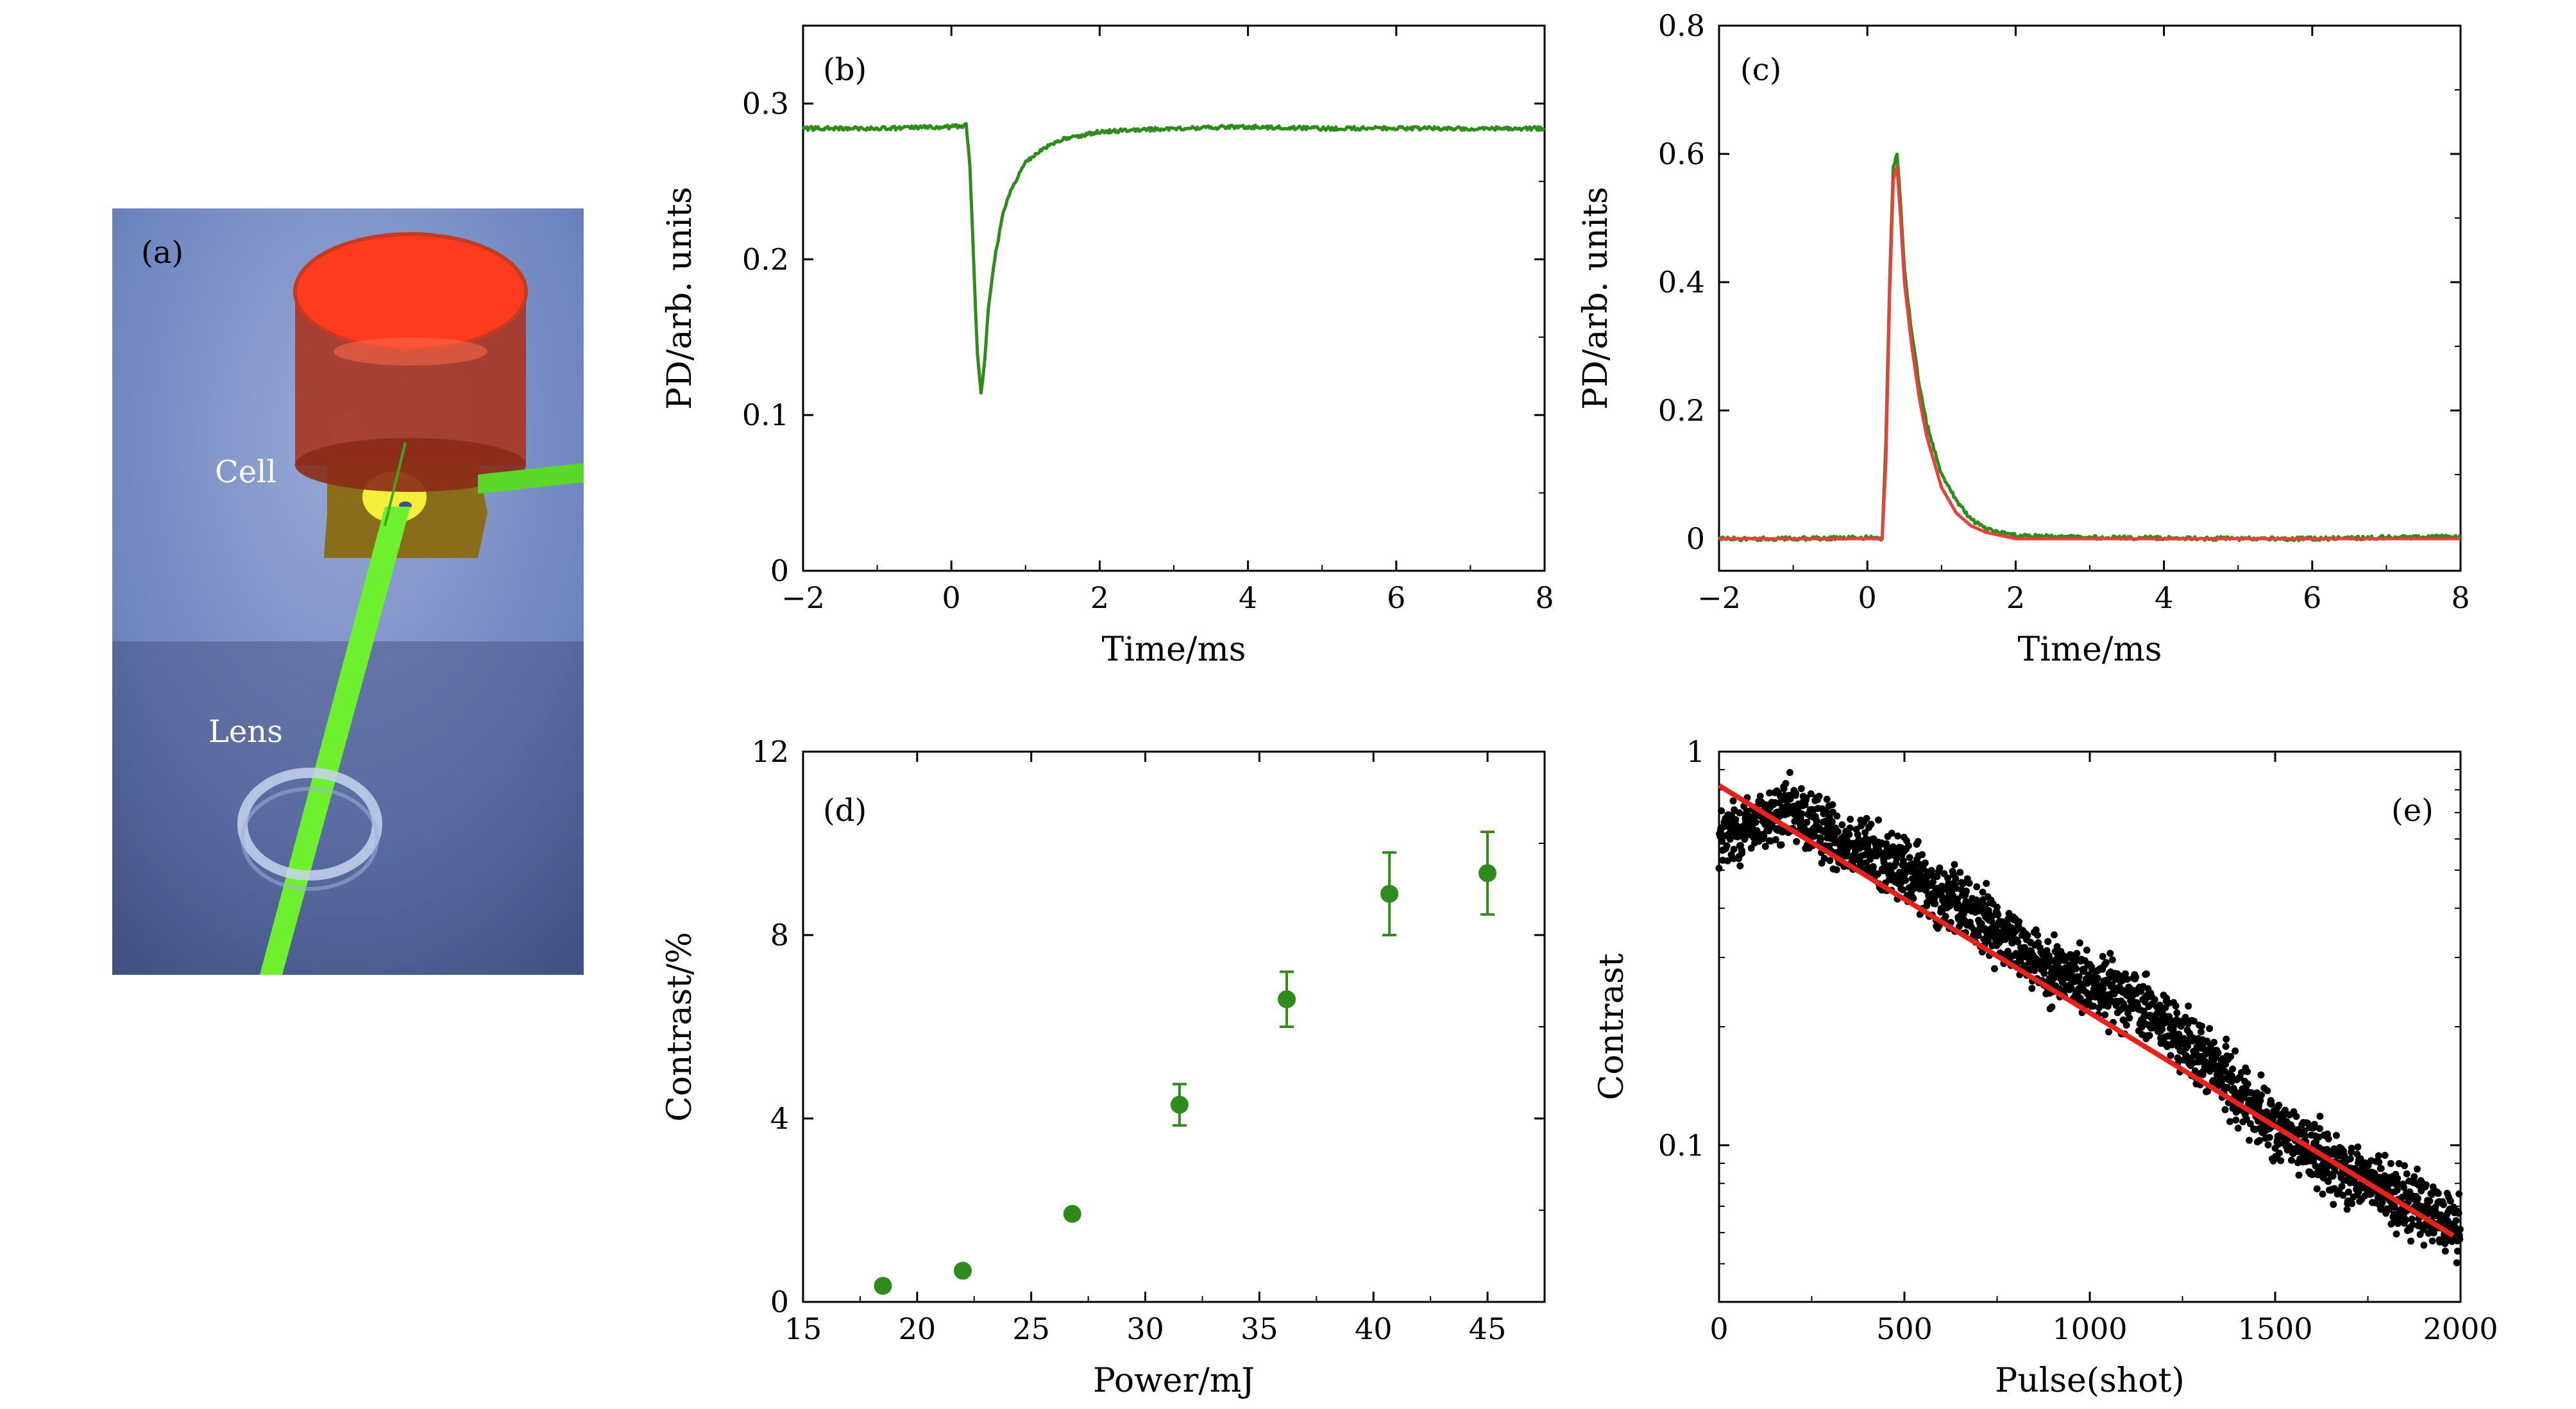 This screenshot has width=2576, height=1409. I want to click on x-axis-label: Power/mJ, so click(1174, 1381).